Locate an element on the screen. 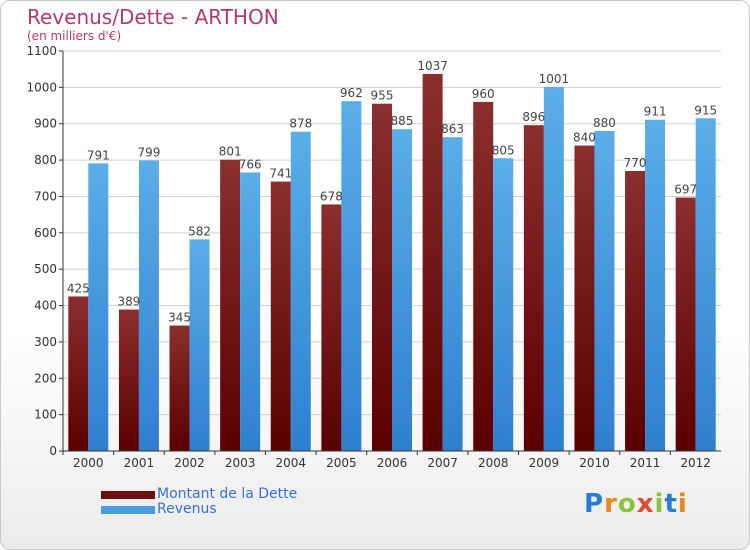 The width and height of the screenshot is (750, 550). data-label: 885 is located at coordinates (402, 121).